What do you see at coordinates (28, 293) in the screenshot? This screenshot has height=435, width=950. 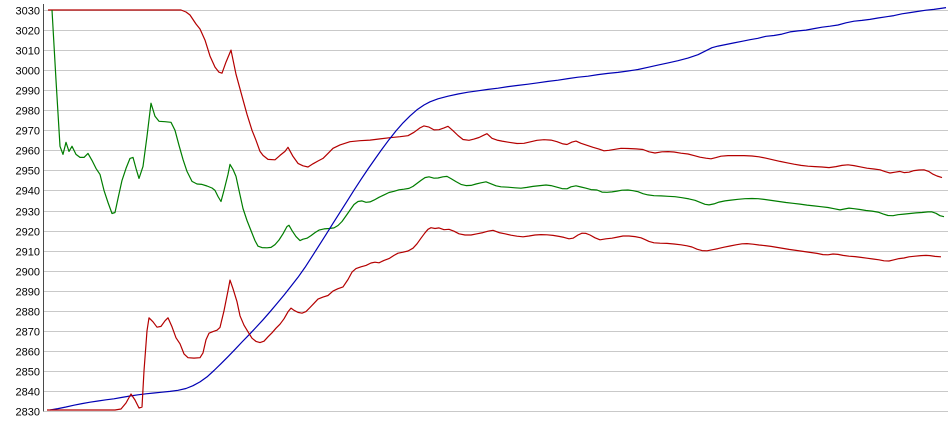 I see `y-axis-tick-label: 2890` at bounding box center [28, 293].